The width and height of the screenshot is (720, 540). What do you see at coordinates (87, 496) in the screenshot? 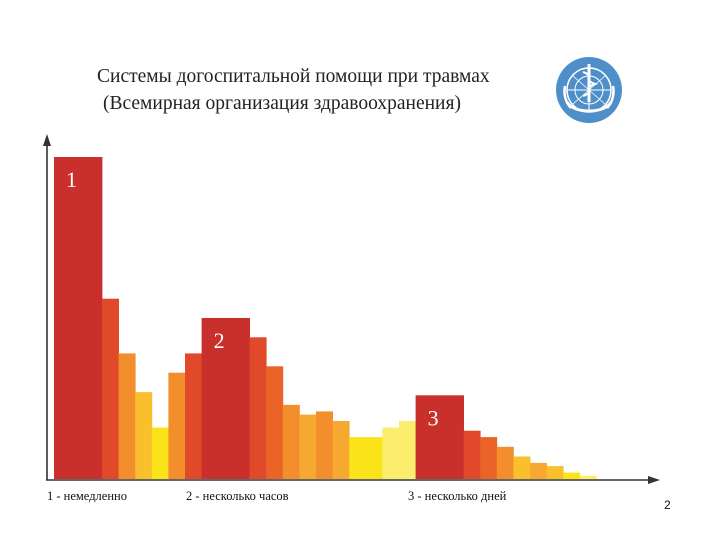
I see `category-label-1: 1 - немедленно` at bounding box center [87, 496].